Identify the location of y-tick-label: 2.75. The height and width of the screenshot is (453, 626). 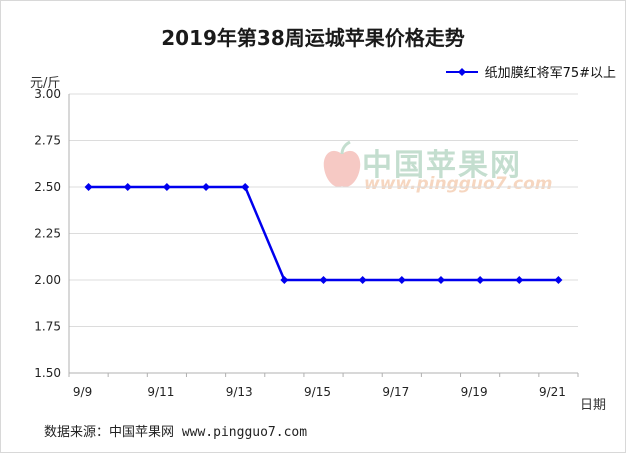
(47, 141).